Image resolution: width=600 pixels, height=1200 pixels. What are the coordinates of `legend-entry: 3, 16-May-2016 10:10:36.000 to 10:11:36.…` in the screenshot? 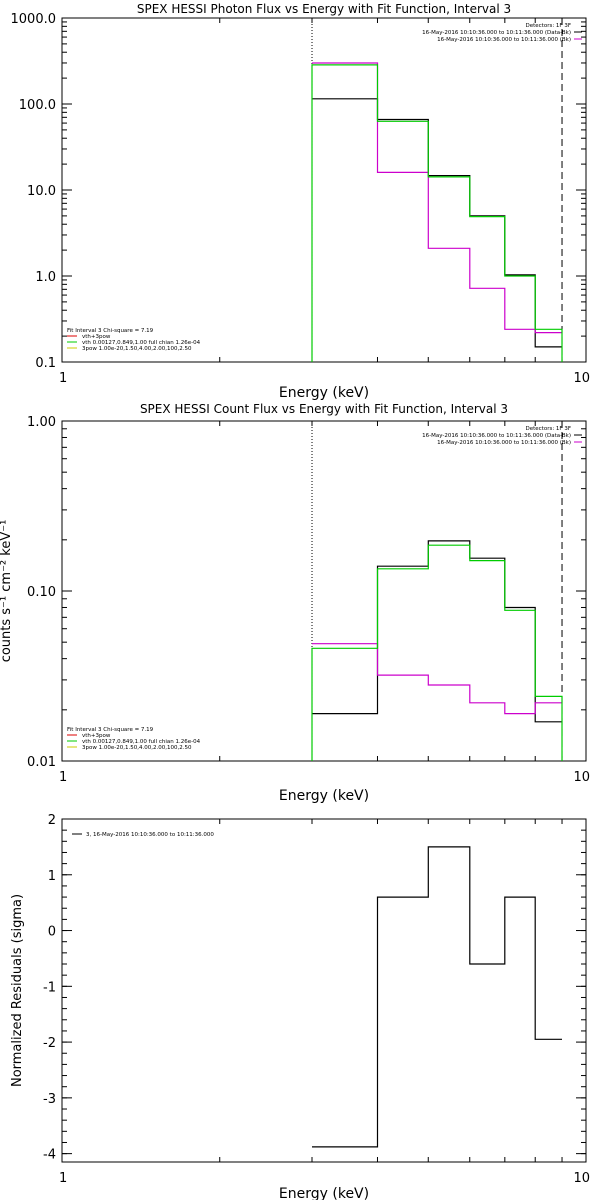 It's located at (150, 835).